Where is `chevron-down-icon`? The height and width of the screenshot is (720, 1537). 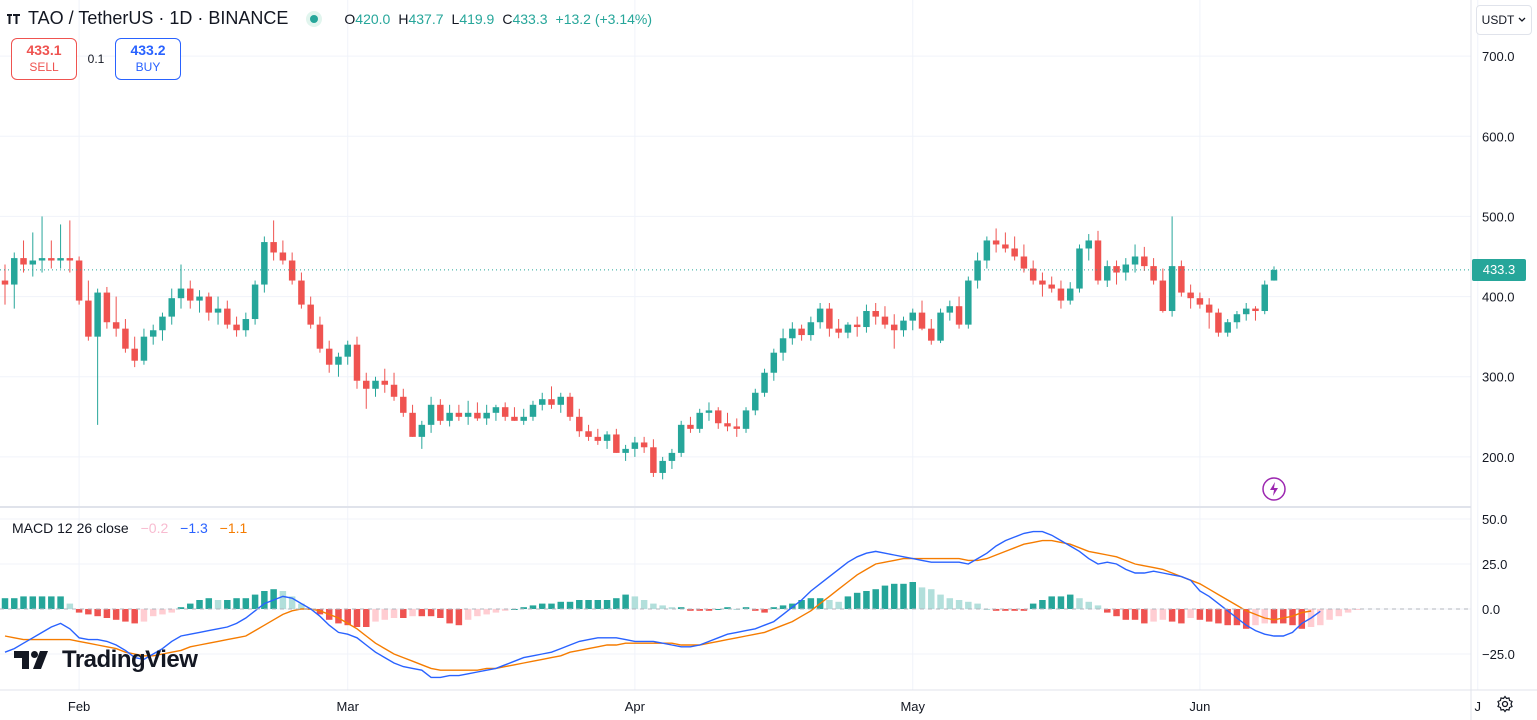 chevron-down-icon is located at coordinates (1522, 19).